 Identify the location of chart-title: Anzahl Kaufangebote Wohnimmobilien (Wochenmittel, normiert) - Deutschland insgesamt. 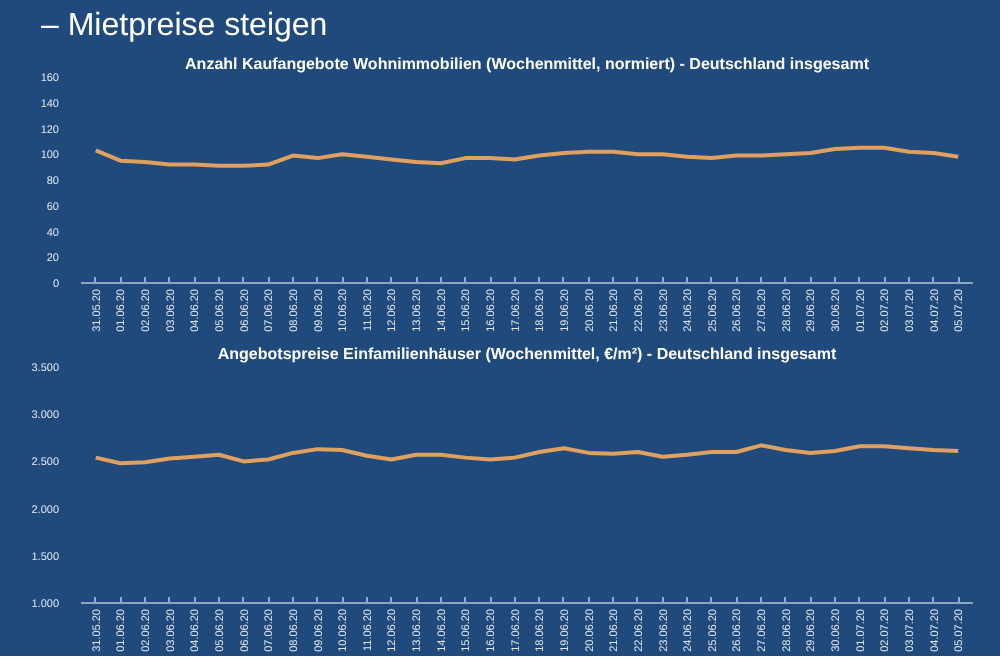
(527, 64).